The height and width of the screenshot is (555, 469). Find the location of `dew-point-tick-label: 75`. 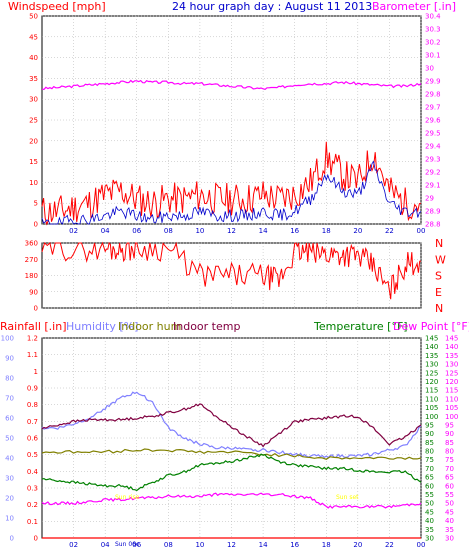

dew-point-tick-label: 75 is located at coordinates (449, 460).